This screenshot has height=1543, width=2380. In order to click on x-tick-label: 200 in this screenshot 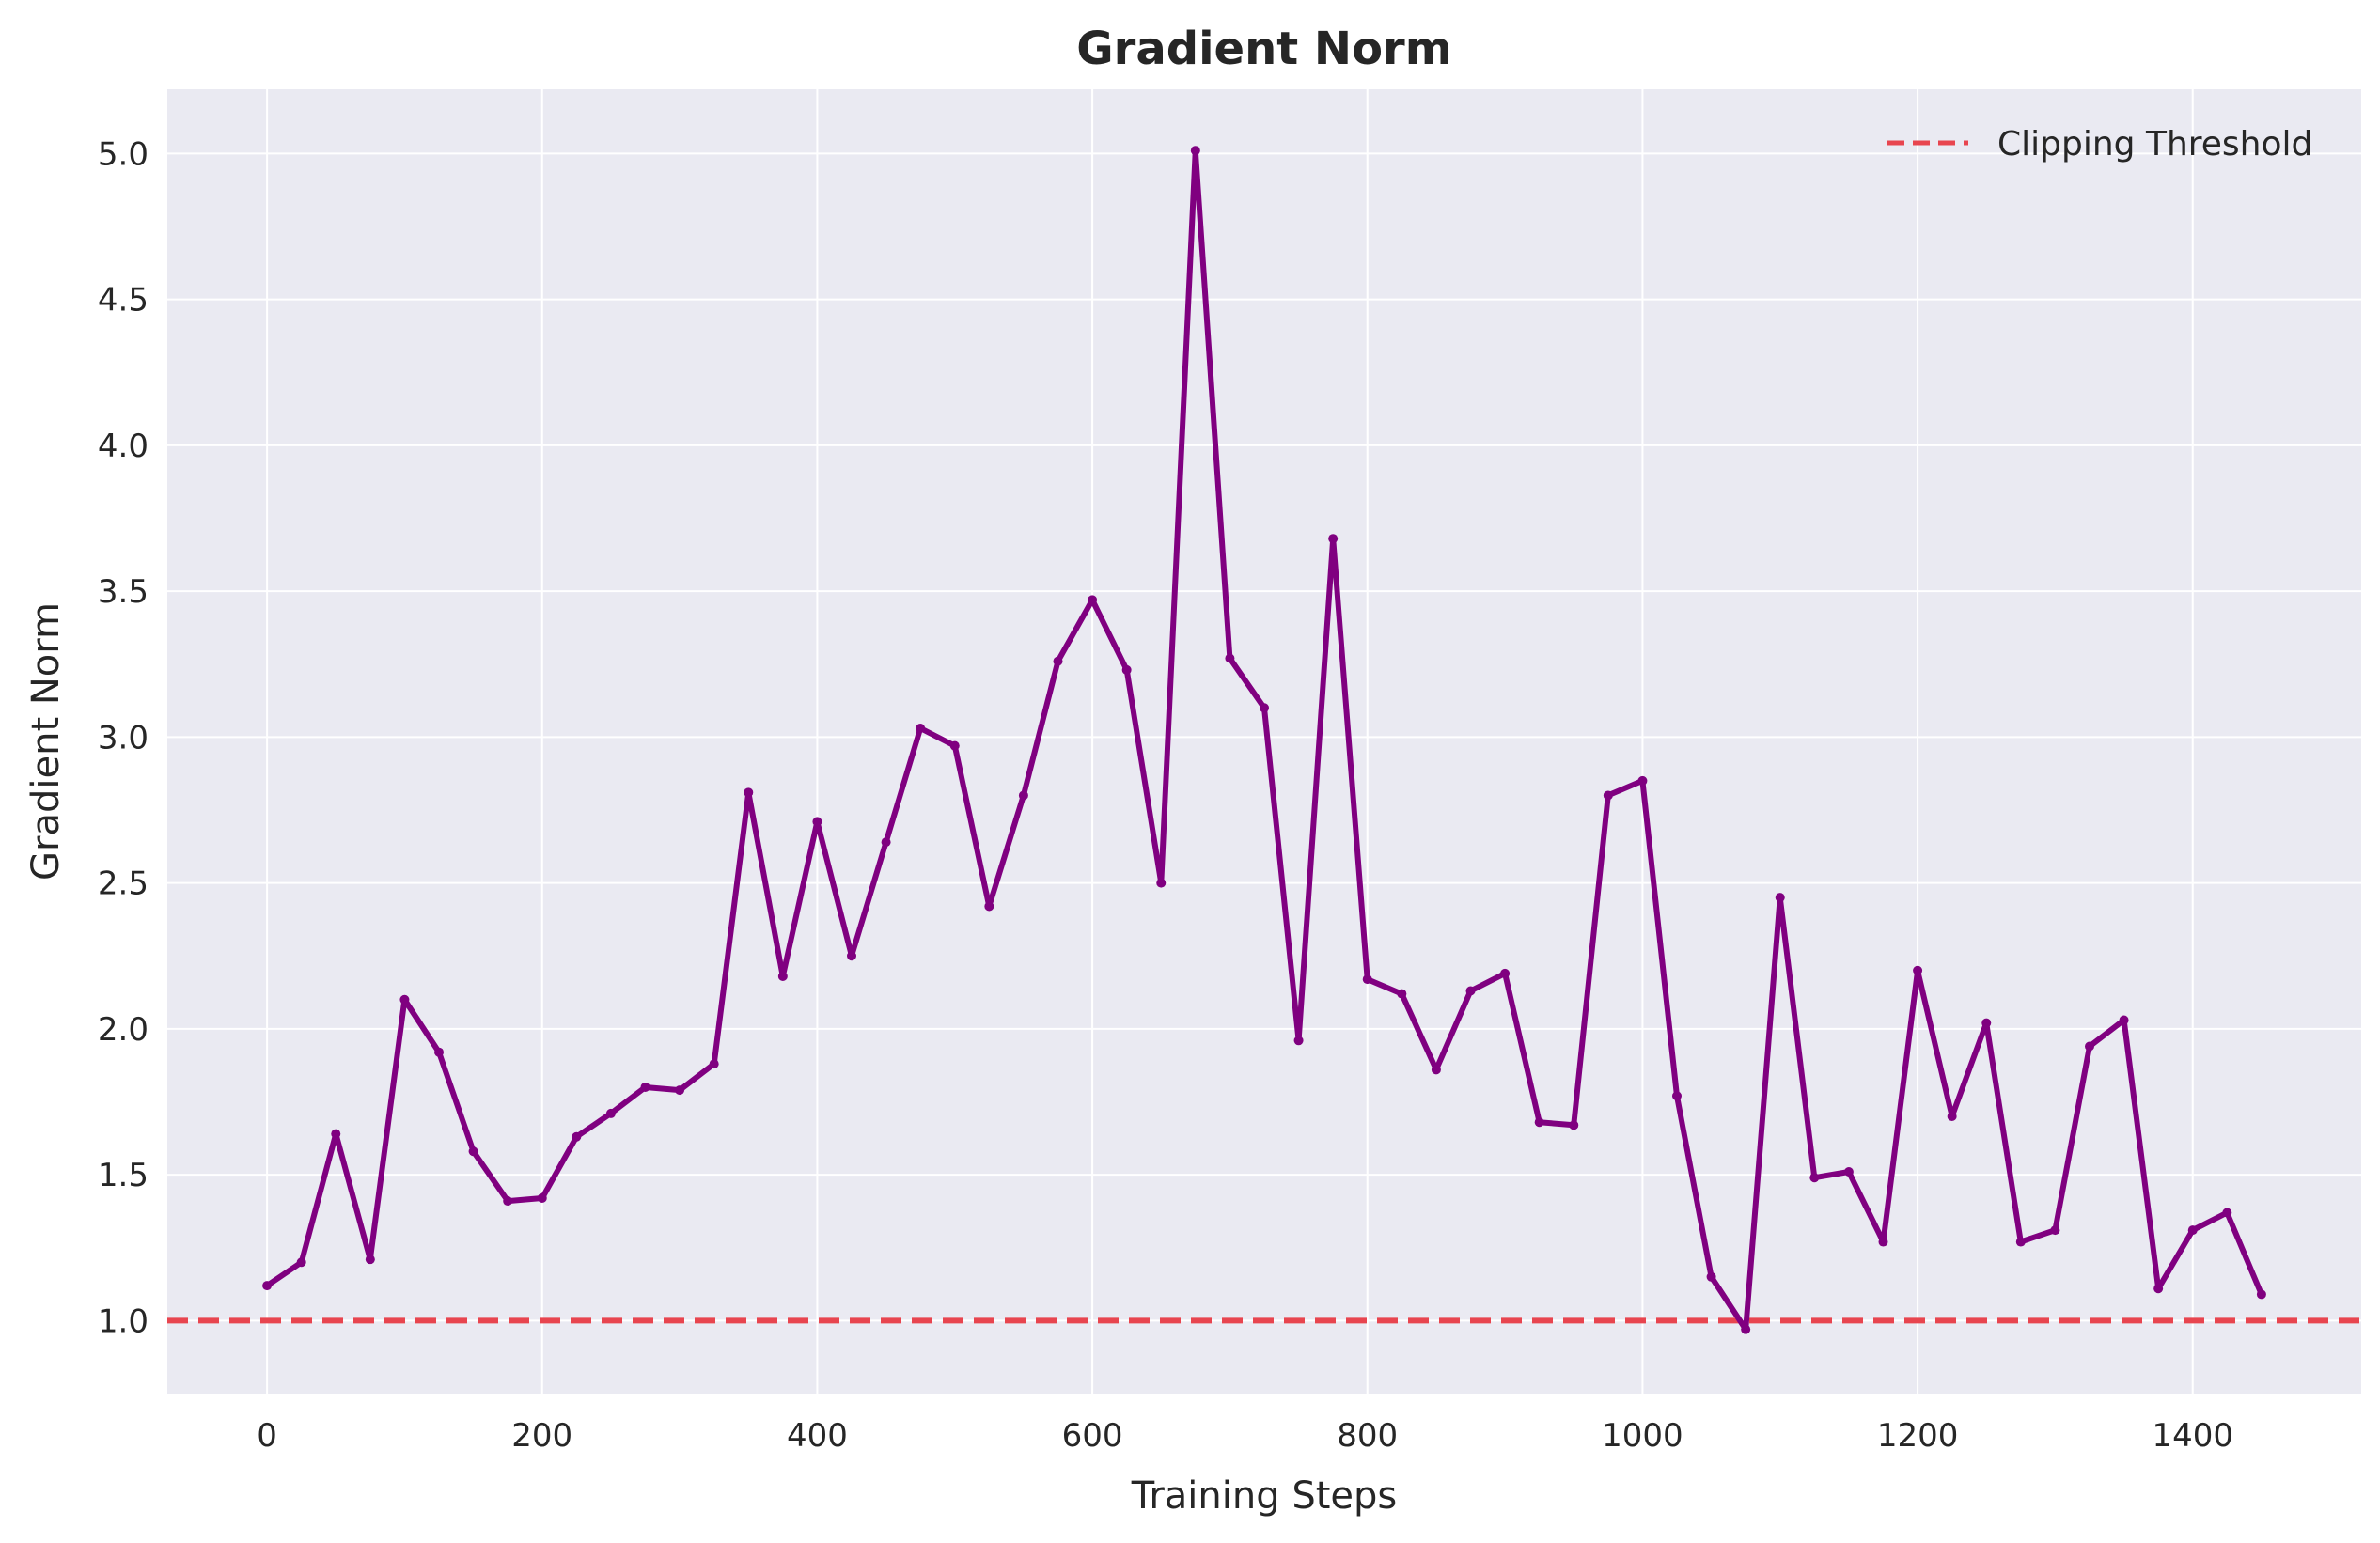, I will do `click(541, 1436)`.